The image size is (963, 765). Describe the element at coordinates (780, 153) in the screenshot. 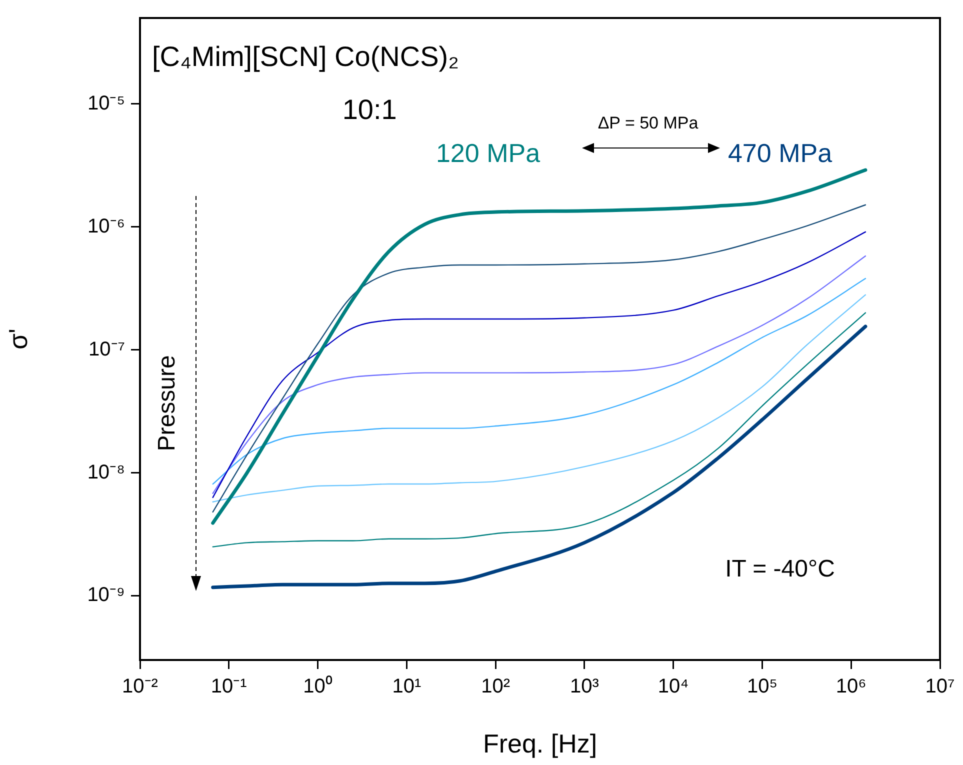

I see `text: 470 MPa` at that location.